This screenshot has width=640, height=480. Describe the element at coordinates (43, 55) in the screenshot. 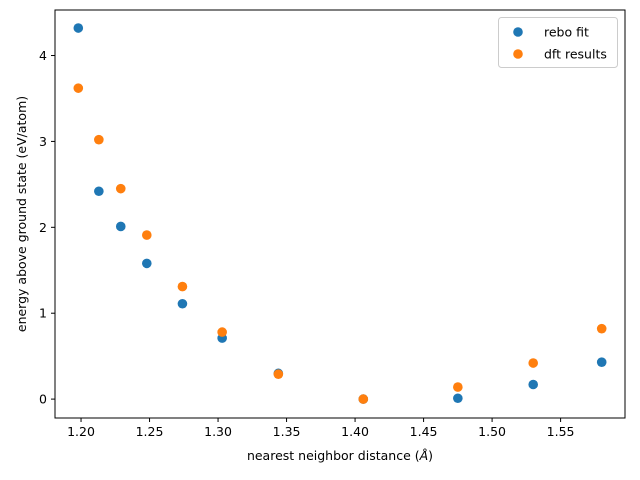

I see `y-tick-label: 4` at that location.